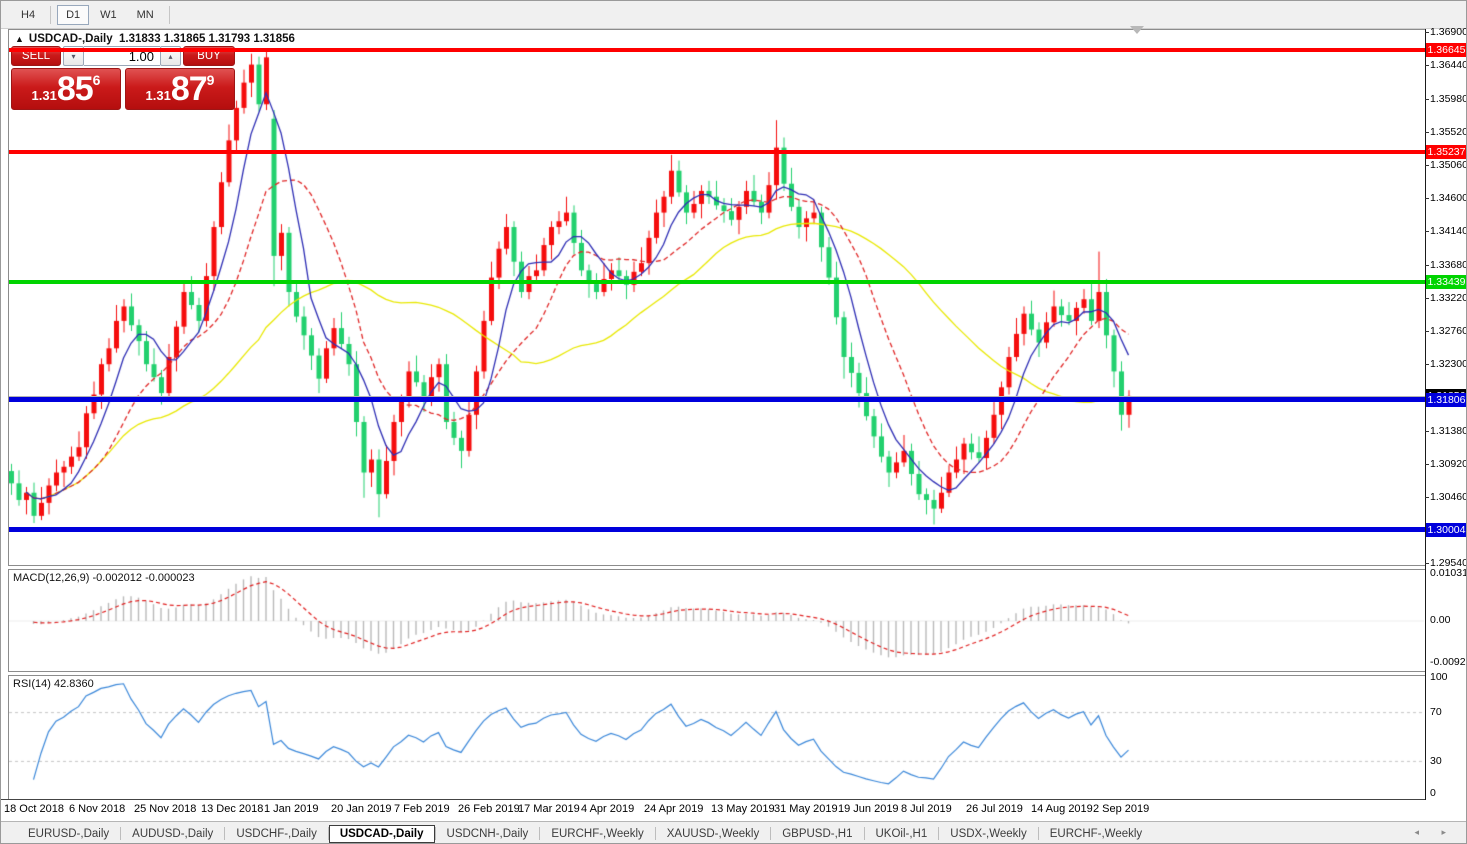 The height and width of the screenshot is (844, 1467). What do you see at coordinates (291, 809) in the screenshot?
I see `date-label: 1 Jan 2019` at bounding box center [291, 809].